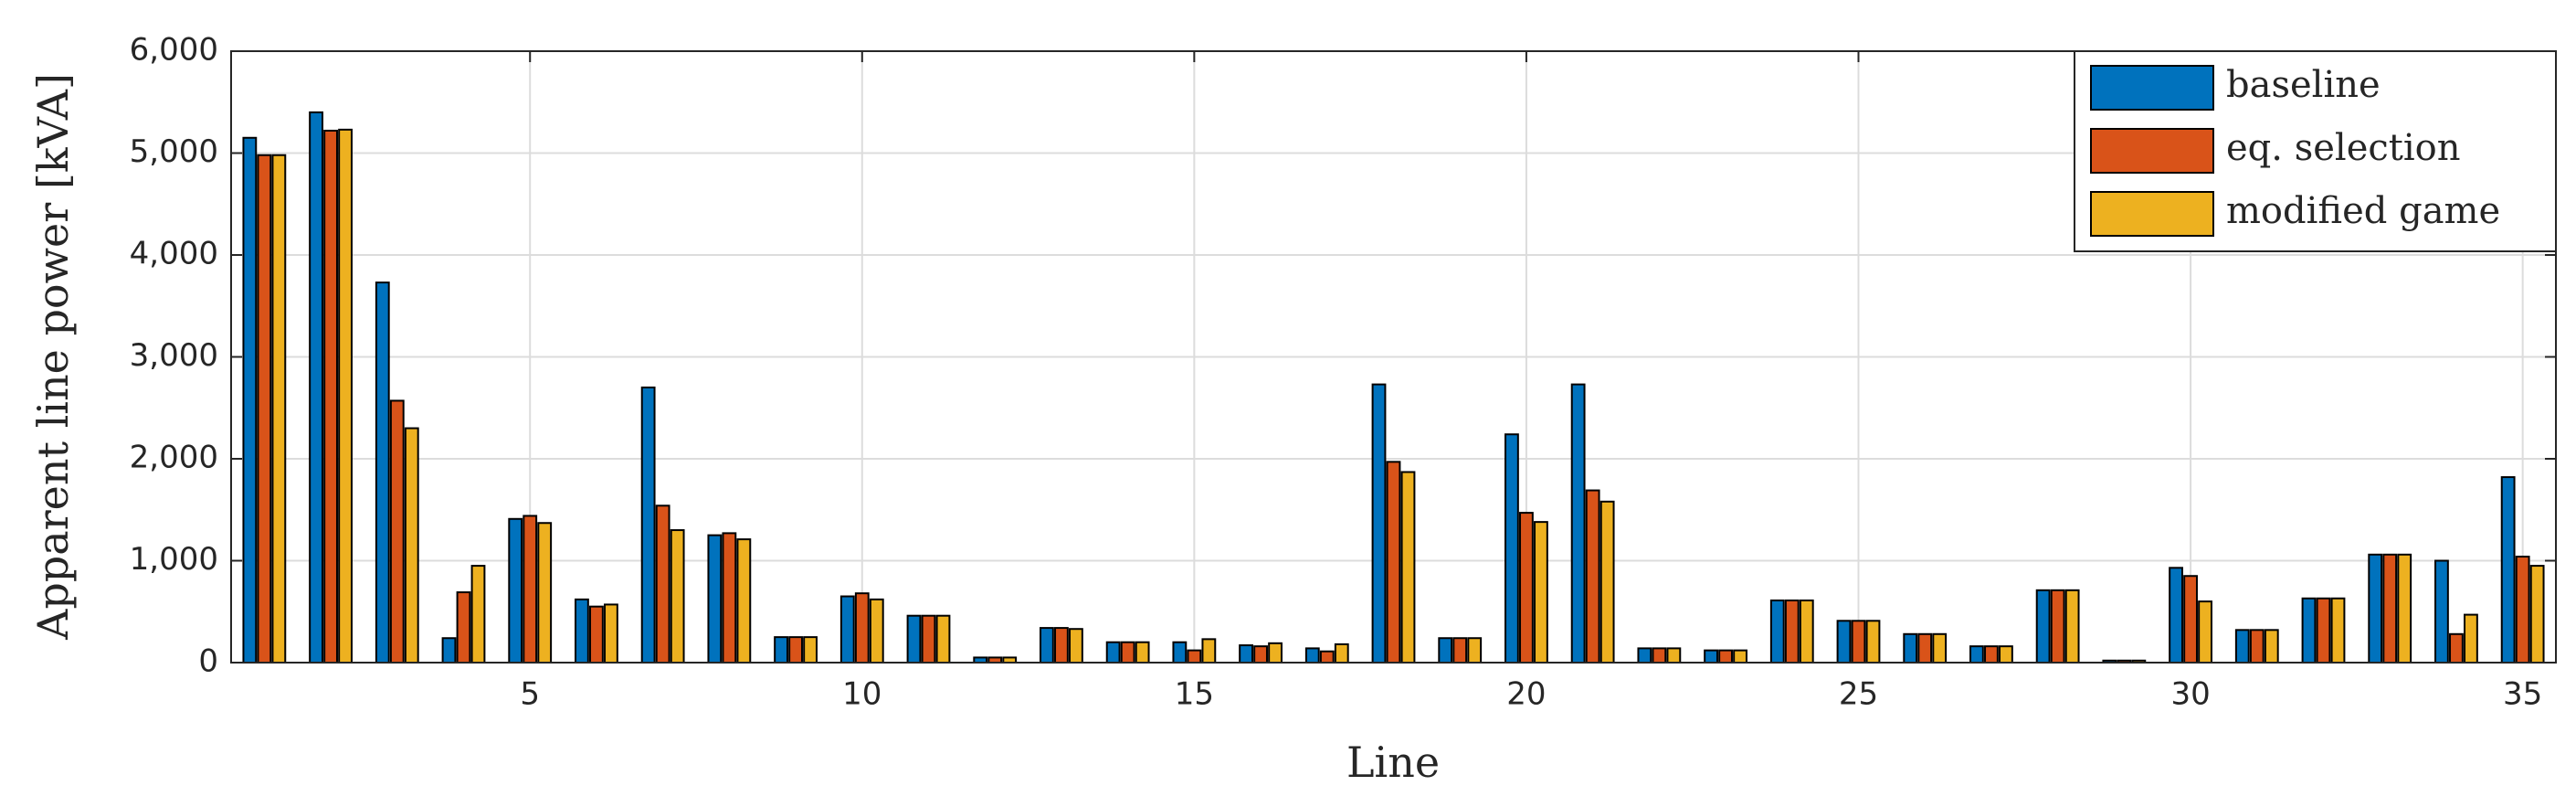 Image resolution: width=2576 pixels, height=807 pixels. Describe the element at coordinates (174, 355) in the screenshot. I see `y-tick-label: 3,000` at that location.